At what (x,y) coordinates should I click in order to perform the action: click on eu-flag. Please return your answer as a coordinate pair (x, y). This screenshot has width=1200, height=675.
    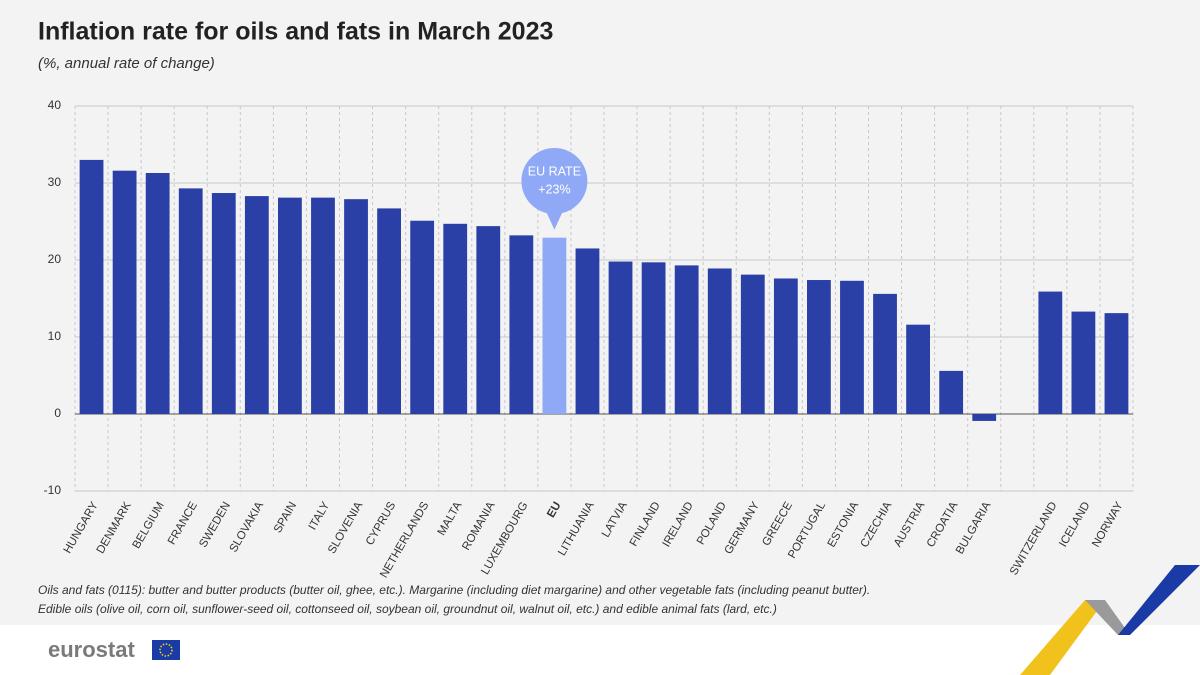
    Looking at the image, I should click on (166, 650).